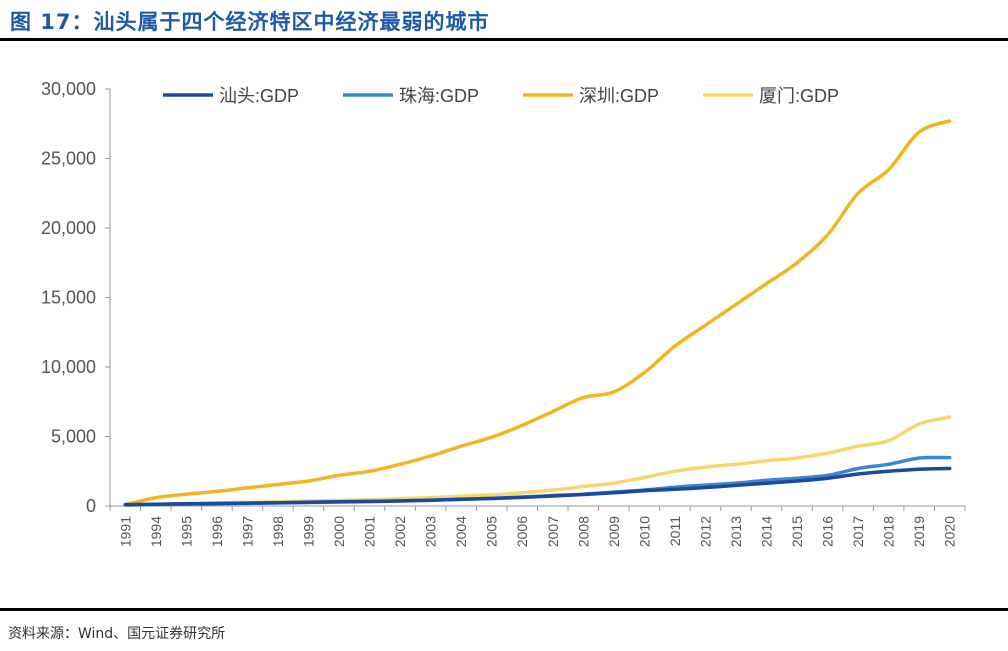  I want to click on y-tick-label: 25,000, so click(68, 159).